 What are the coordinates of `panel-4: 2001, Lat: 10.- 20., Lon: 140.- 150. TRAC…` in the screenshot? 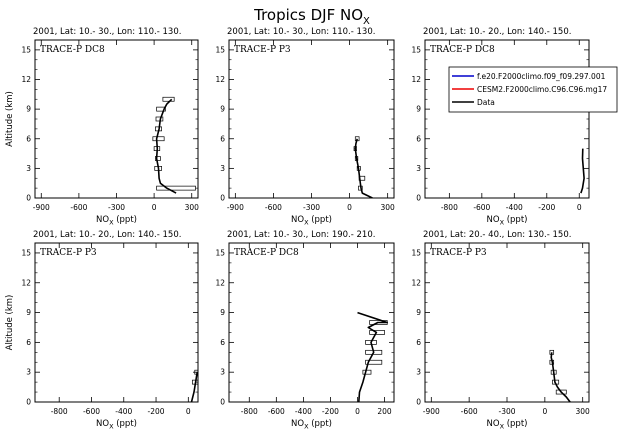 It's located at (102, 330).